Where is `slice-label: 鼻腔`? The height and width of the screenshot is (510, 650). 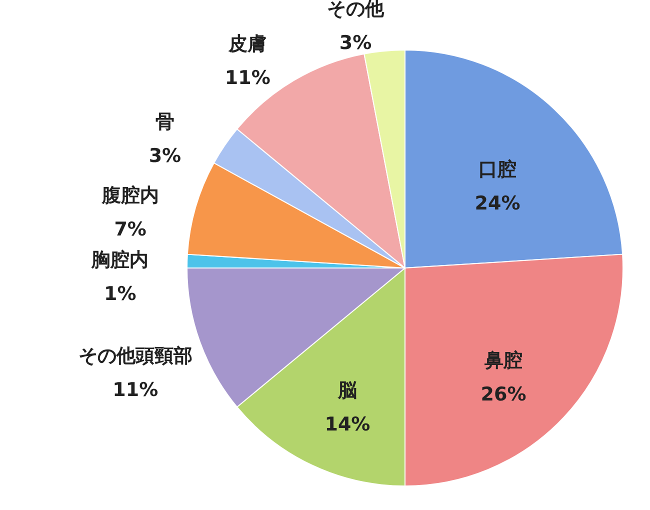
slice-label: 鼻腔 is located at coordinates (503, 361).